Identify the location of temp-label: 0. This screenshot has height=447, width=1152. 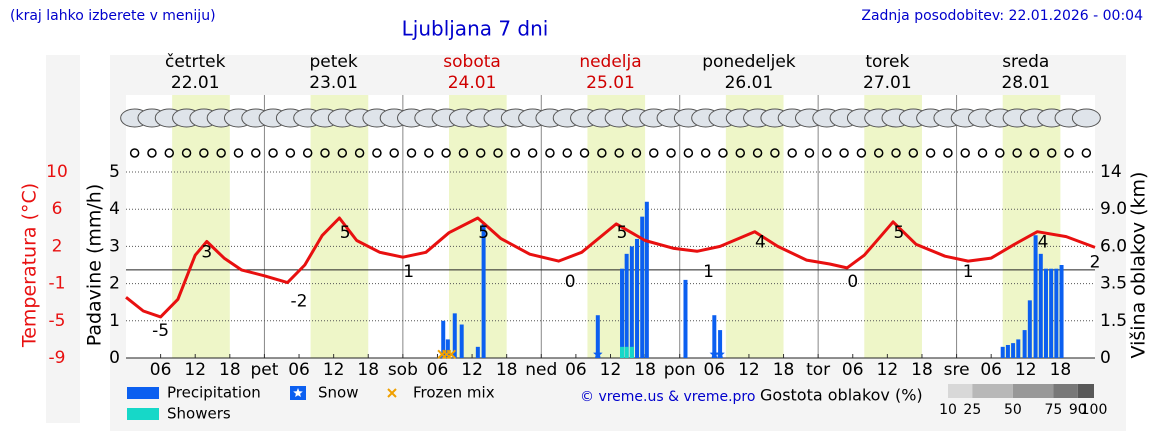
(570, 282).